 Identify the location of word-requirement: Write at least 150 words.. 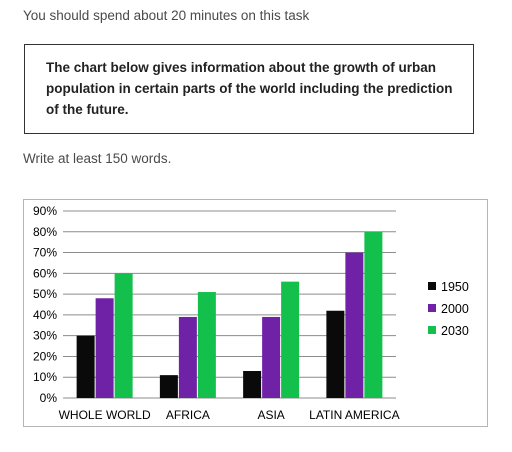
(97, 158).